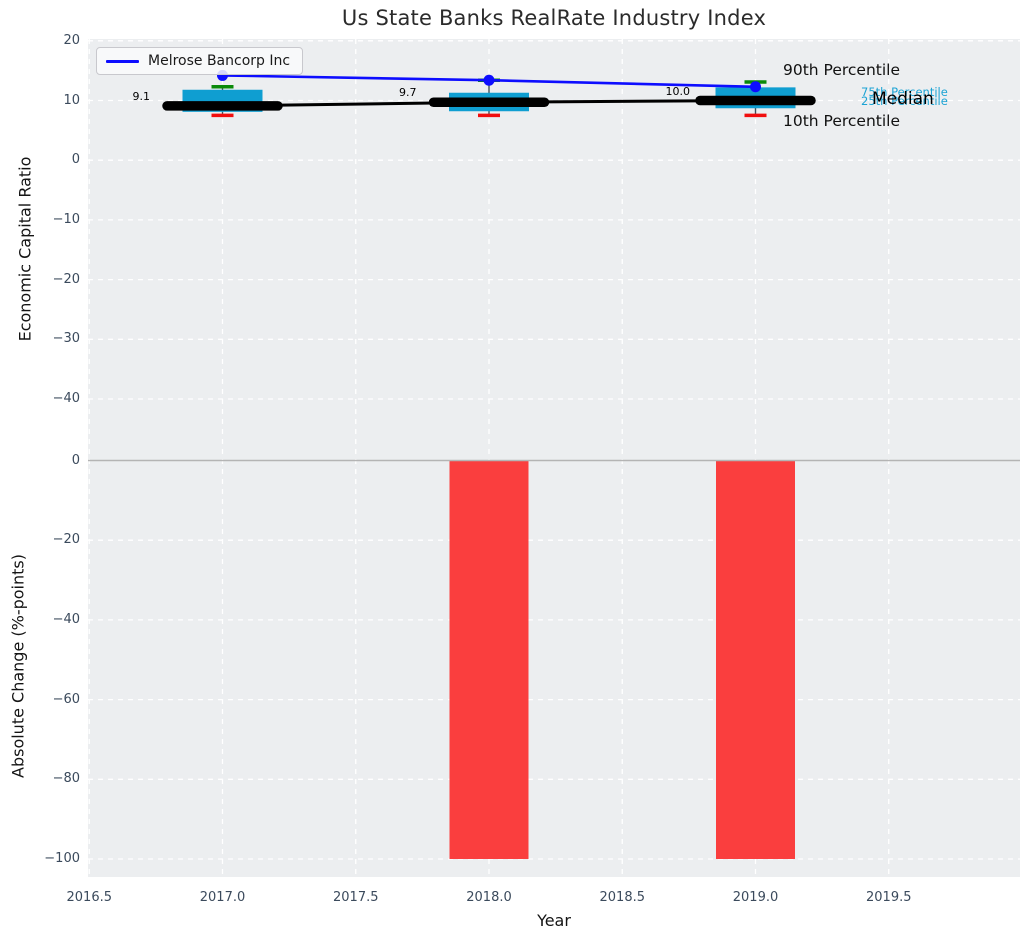 The image size is (1029, 942). Describe the element at coordinates (62, 858) in the screenshot. I see `y-tick-label-bottom: −100` at that location.